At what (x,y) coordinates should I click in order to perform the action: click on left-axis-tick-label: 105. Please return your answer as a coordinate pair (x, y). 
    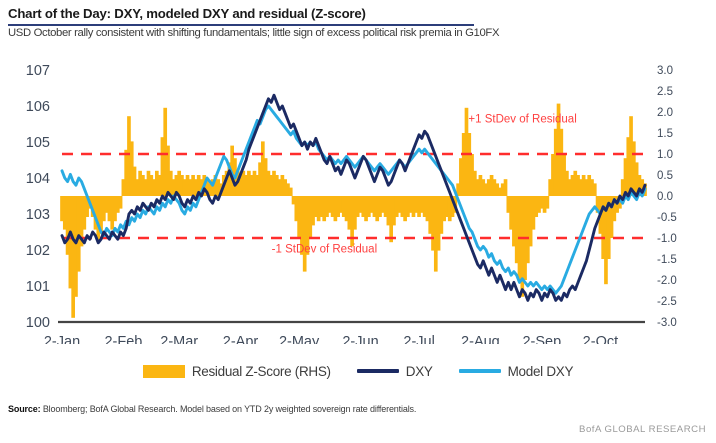
    Looking at the image, I should click on (38, 143).